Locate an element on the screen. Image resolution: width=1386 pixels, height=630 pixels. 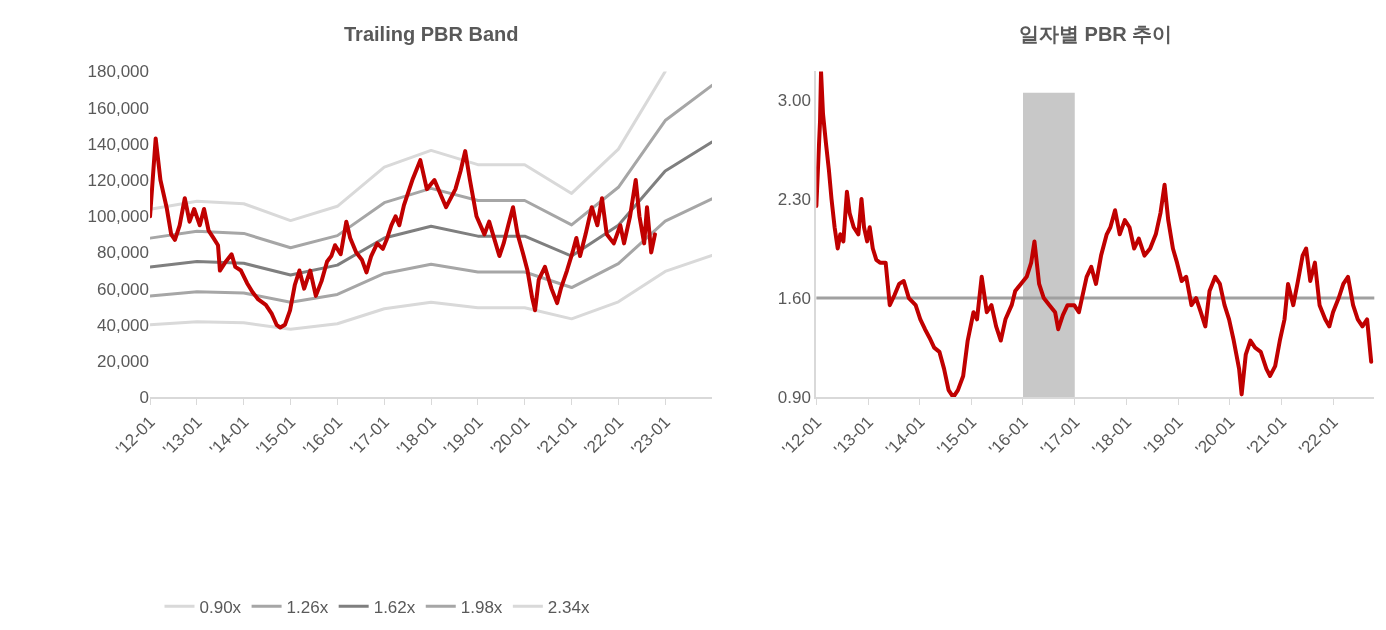
y-tick-label: 100,000 is located at coordinates (118, 217).